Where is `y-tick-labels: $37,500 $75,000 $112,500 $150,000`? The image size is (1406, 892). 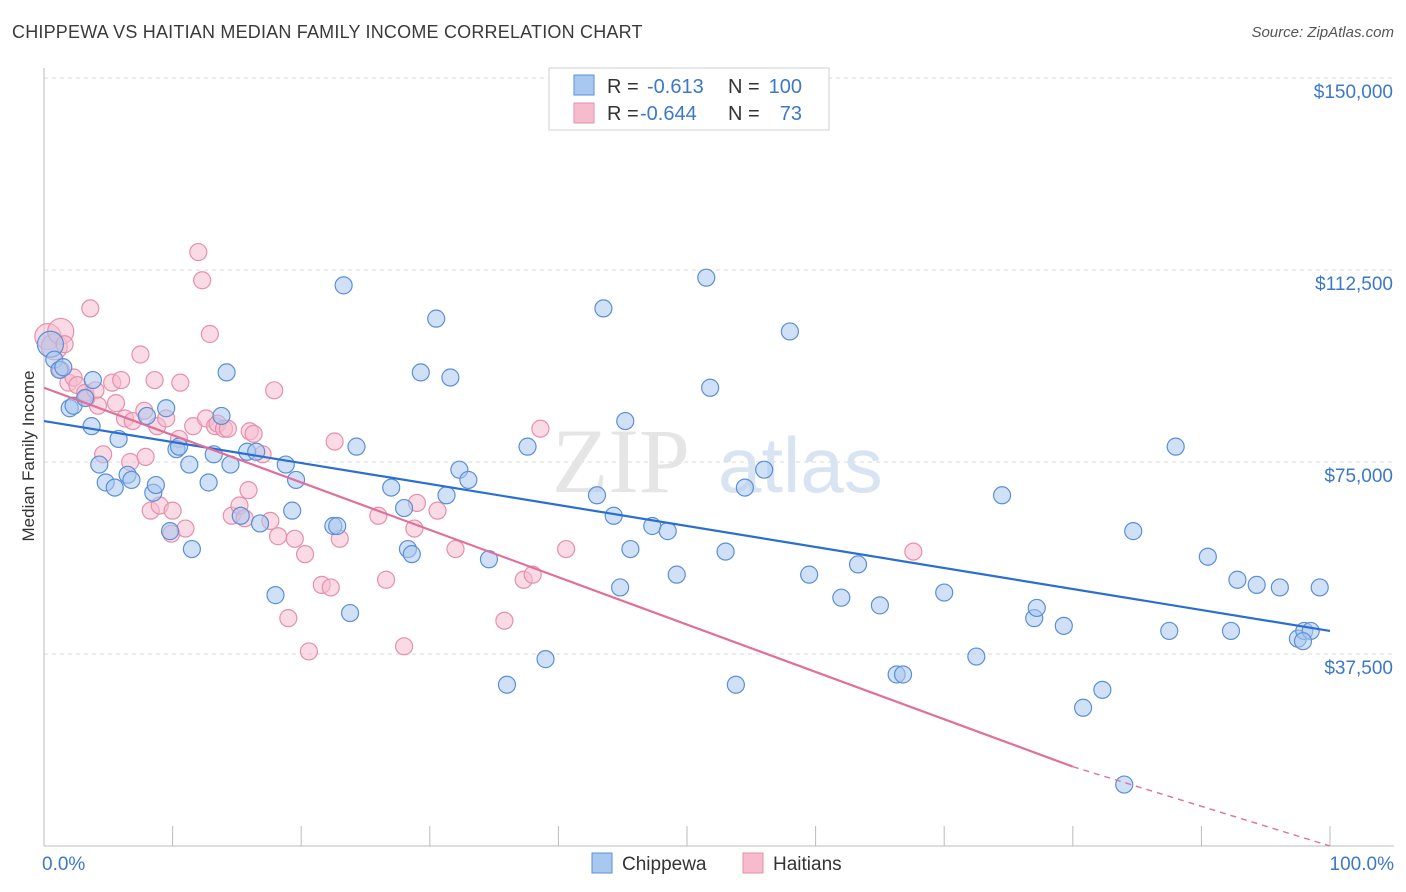
y-tick-labels: $37,500 $75,000 $112,500 $150,000 is located at coordinates (1353, 380).